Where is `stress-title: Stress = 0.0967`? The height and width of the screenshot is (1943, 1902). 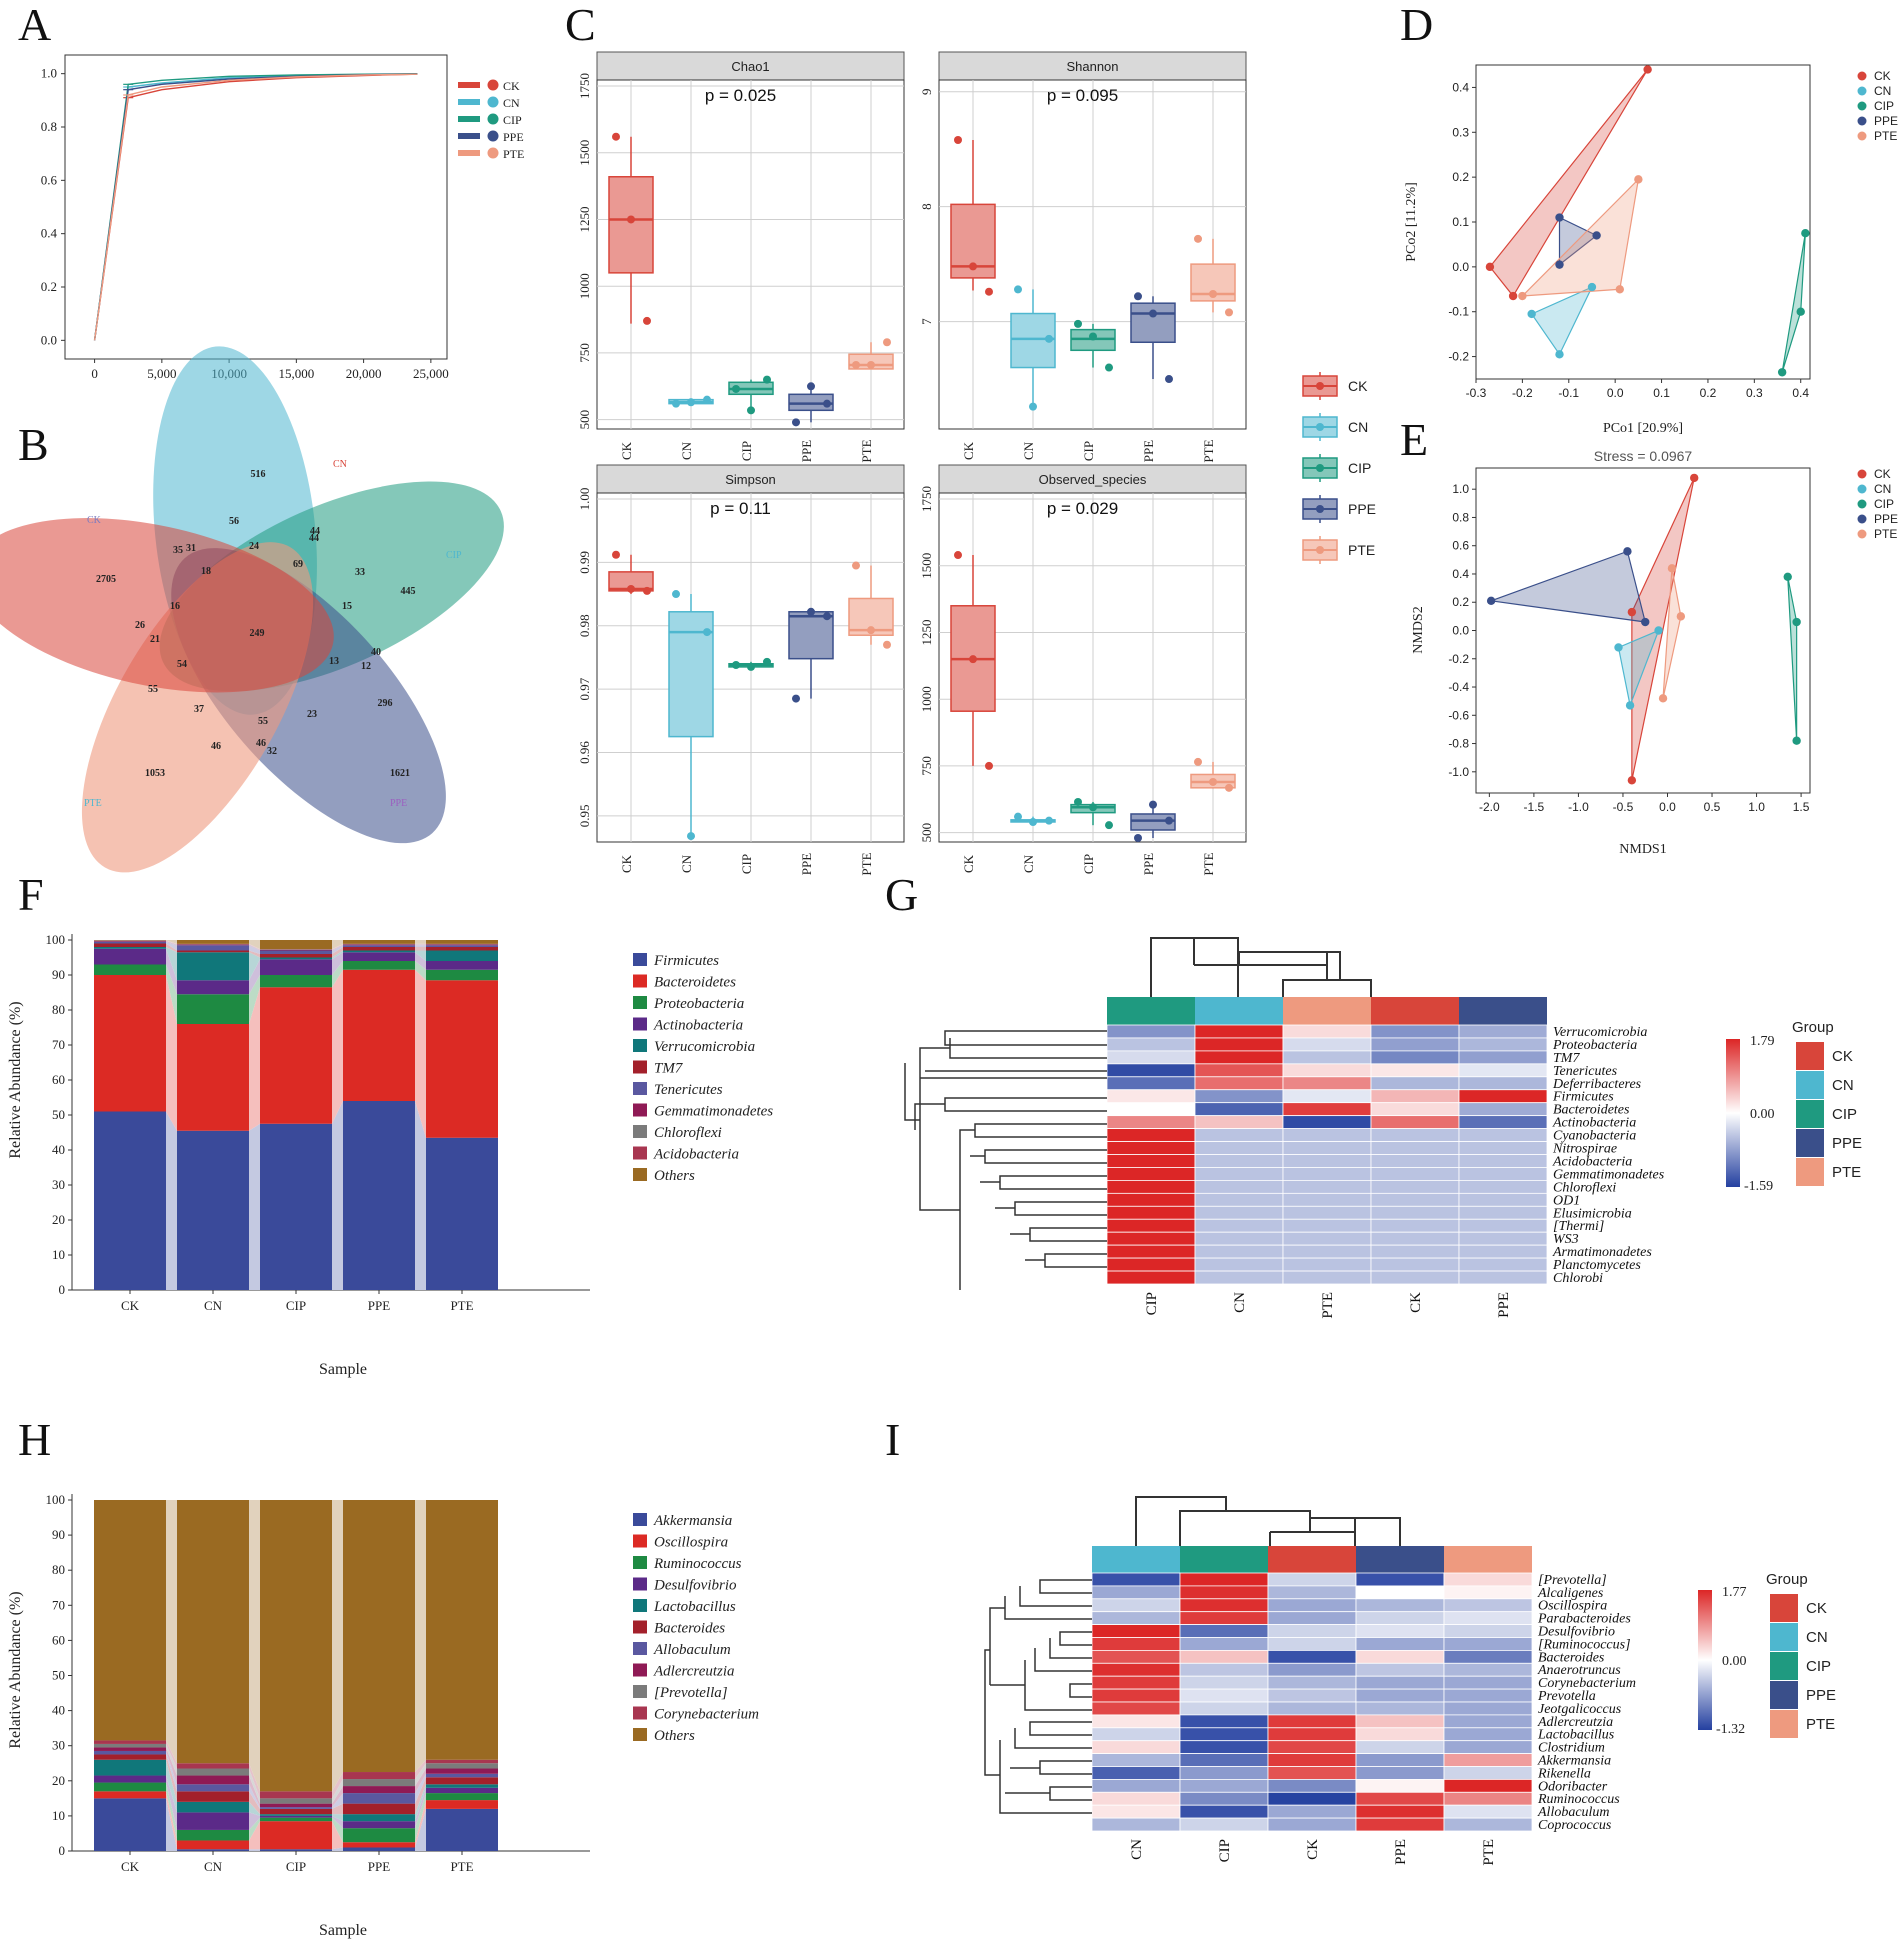
stress-title: Stress = 0.0967 is located at coordinates (1643, 456).